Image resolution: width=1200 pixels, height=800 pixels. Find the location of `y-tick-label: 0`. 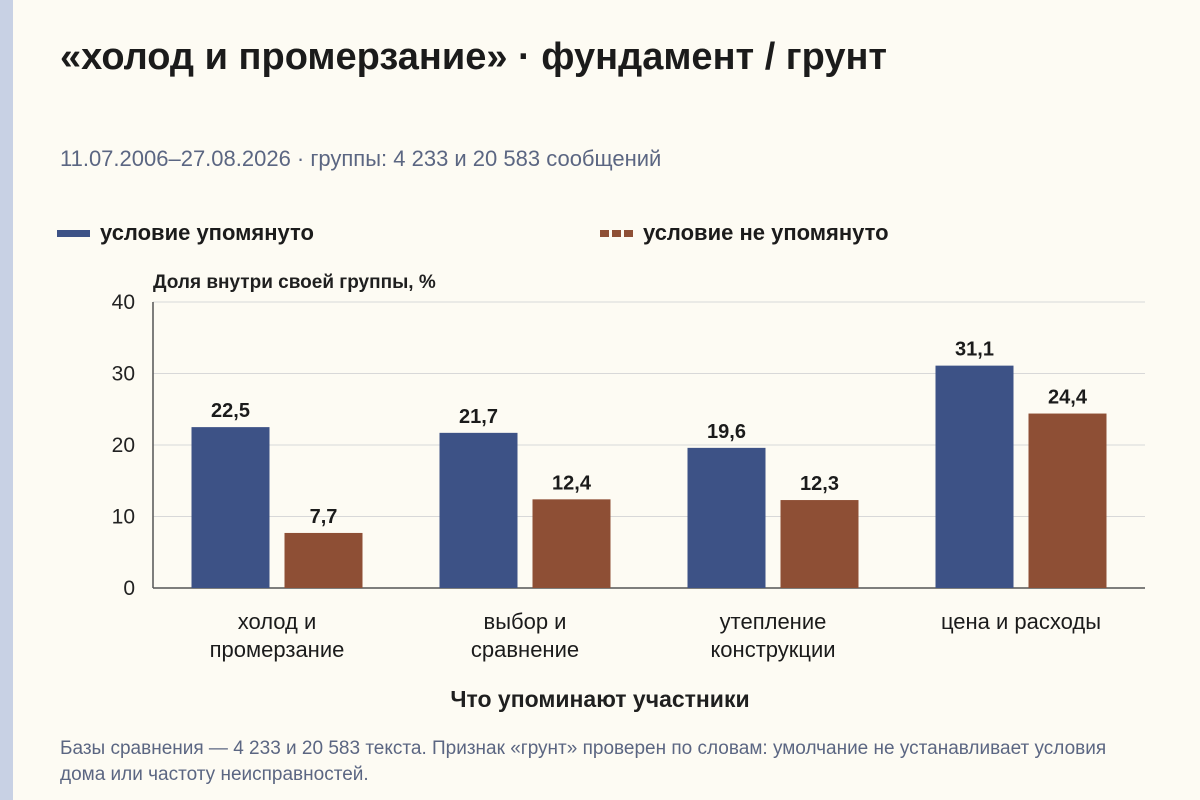

y-tick-label: 0 is located at coordinates (129, 588).